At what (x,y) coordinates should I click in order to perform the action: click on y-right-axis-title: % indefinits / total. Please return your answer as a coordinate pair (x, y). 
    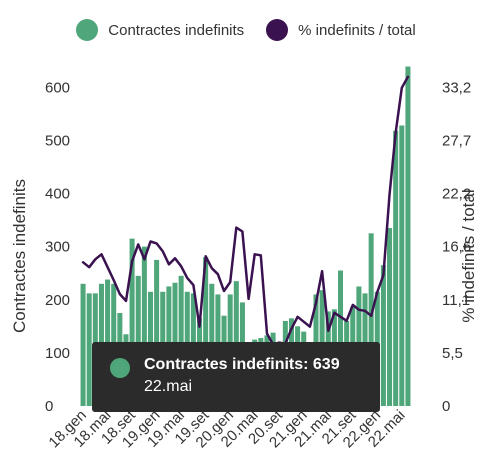
    Looking at the image, I should click on (468, 255).